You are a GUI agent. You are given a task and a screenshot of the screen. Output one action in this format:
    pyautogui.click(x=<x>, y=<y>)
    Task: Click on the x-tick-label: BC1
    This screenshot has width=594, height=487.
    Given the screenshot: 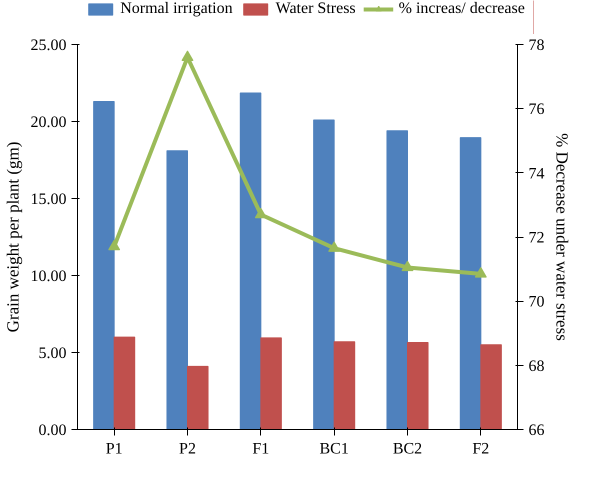 What is the action you would take?
    pyautogui.click(x=334, y=449)
    